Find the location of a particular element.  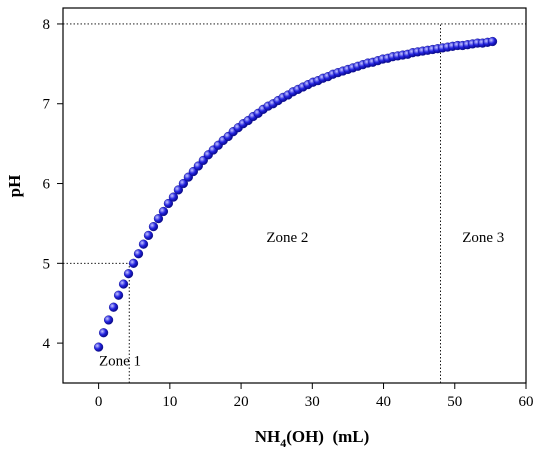

y-axis-title: pH is located at coordinates (14, 186).